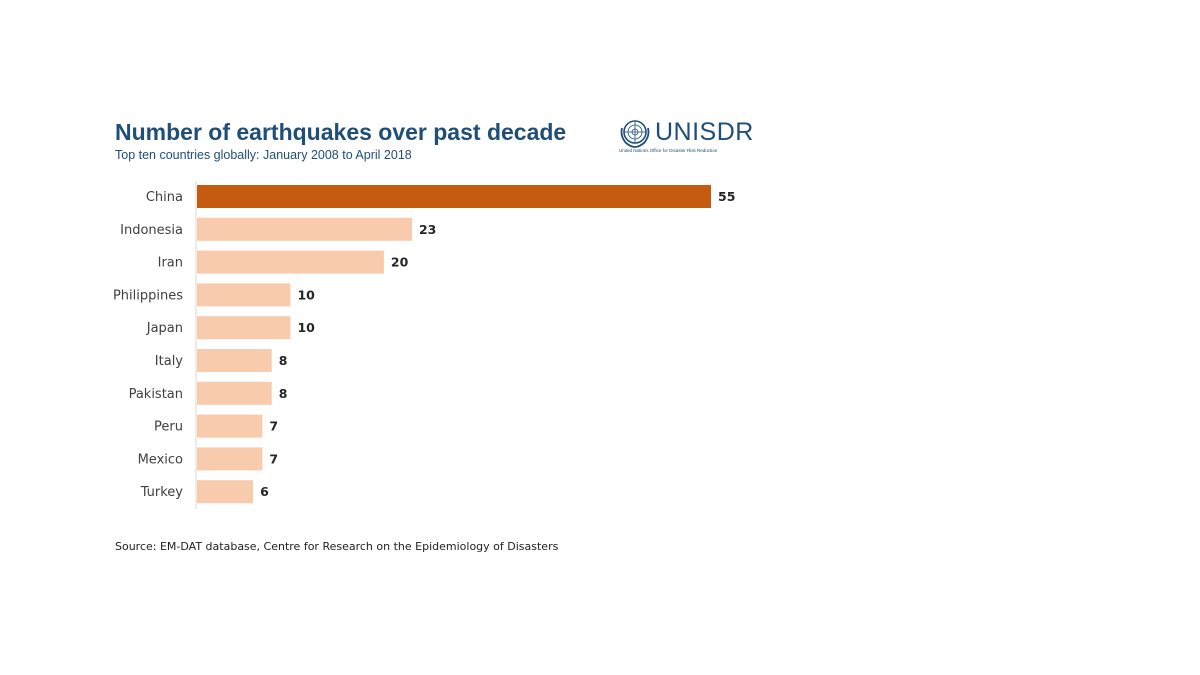 The image size is (1200, 675). Describe the element at coordinates (170, 263) in the screenshot. I see `category-label: Iran` at that location.